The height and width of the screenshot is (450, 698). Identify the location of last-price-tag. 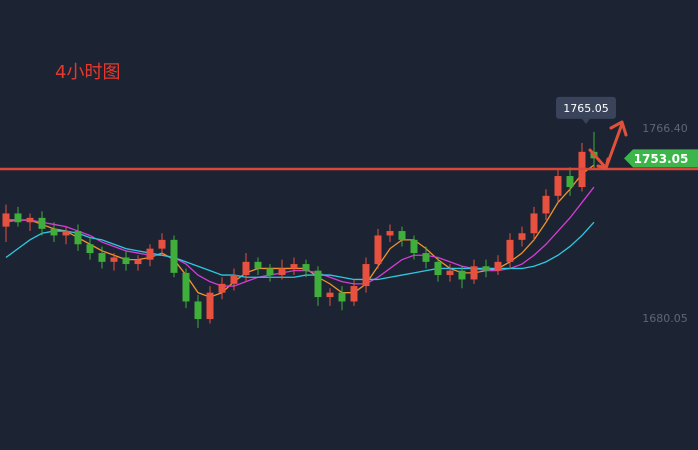
(661, 158).